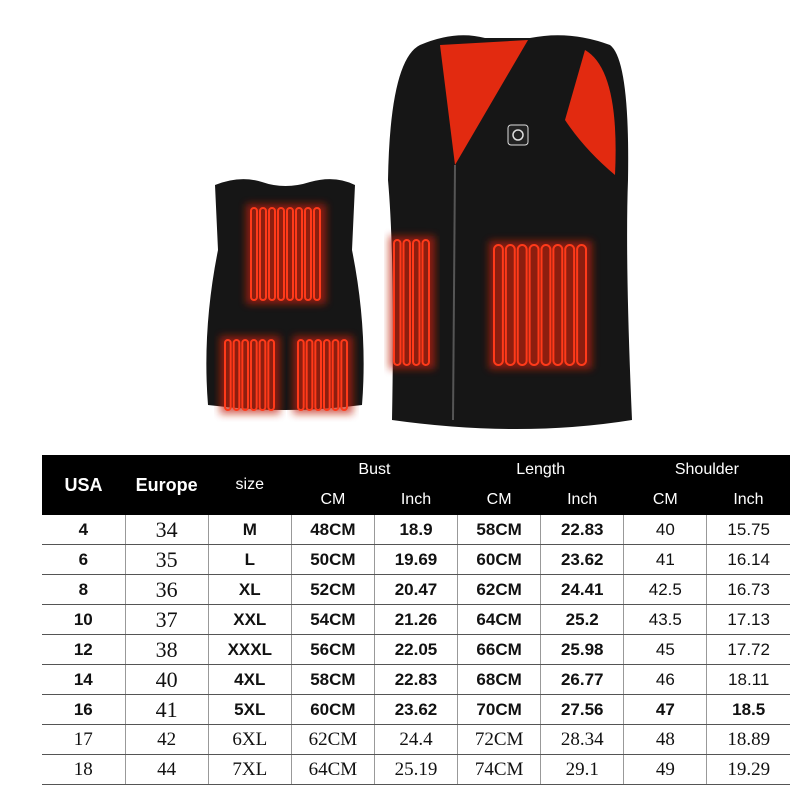 The width and height of the screenshot is (800, 800). Describe the element at coordinates (499, 739) in the screenshot. I see `cell-length-cm: 72CM` at that location.